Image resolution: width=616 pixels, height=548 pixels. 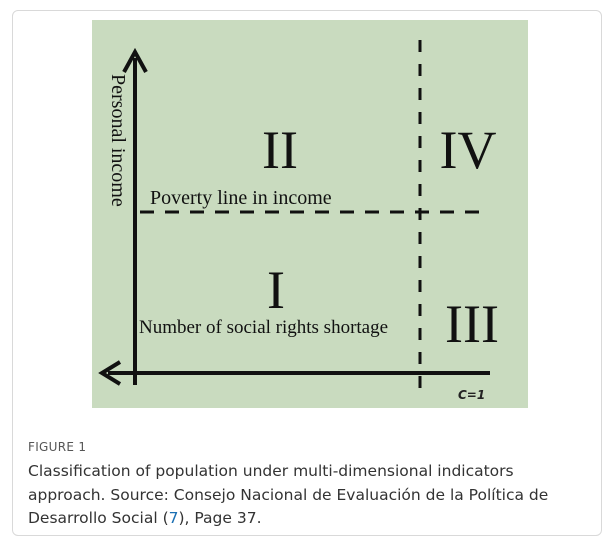 I want to click on quadrant-label: II, so click(x=280, y=150).